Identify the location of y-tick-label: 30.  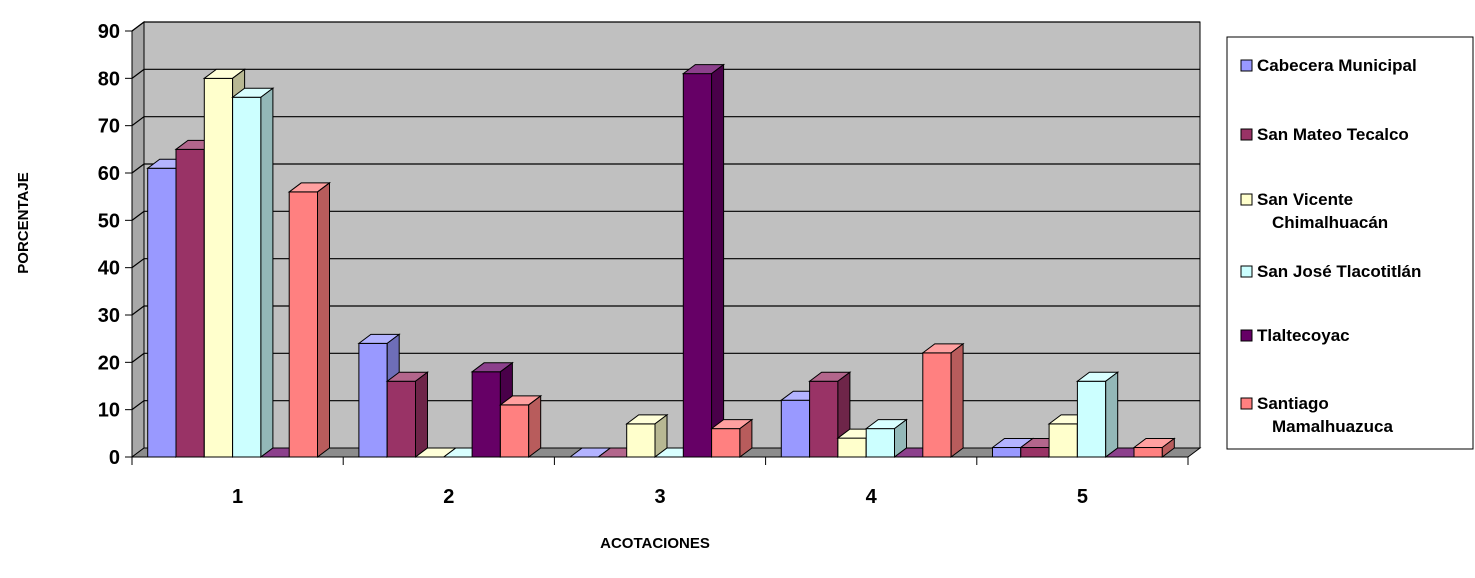
(109, 316).